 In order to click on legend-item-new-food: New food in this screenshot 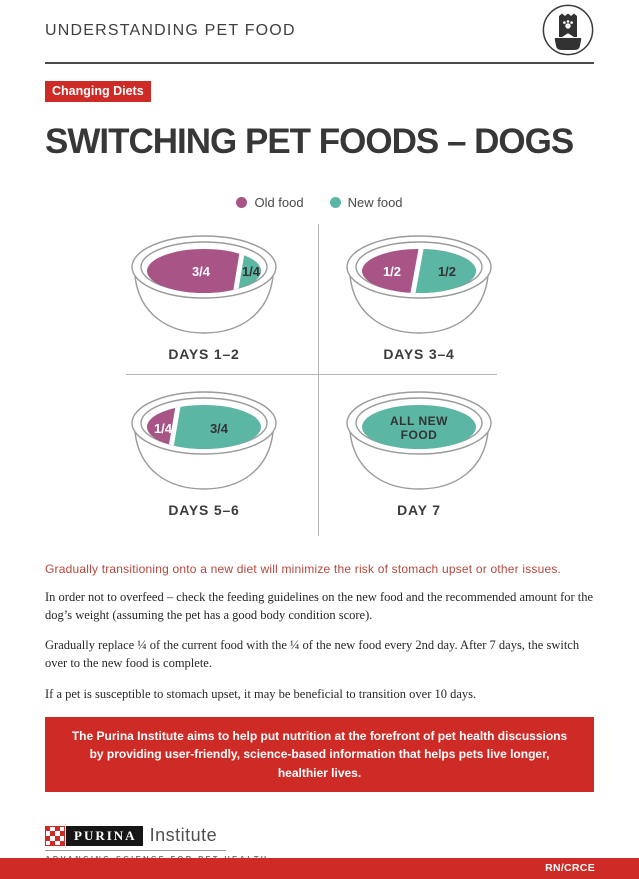, I will do `click(366, 202)`.